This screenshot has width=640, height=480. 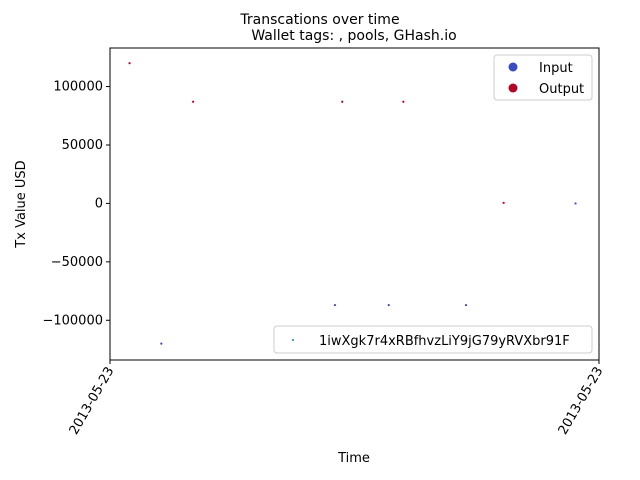 I want to click on y-tick-label: 50000, so click(x=82, y=145).